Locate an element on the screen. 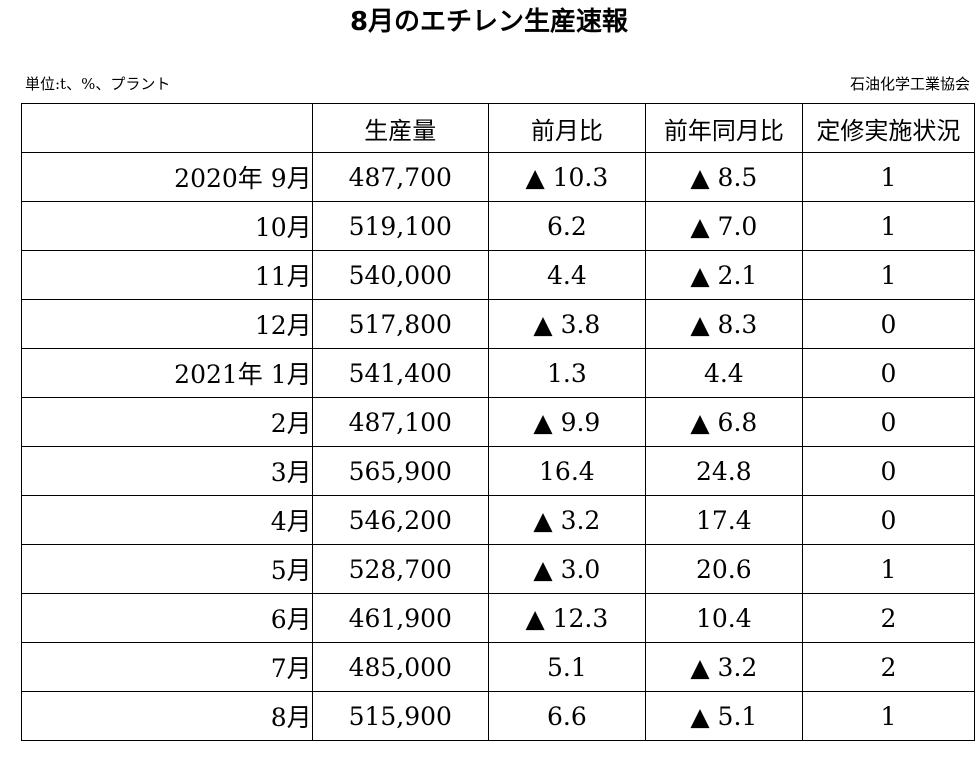 The image size is (978, 769). table-row: 2020年 9月 487,700 ▲ 10.3 ▲ 8.5 1 is located at coordinates (498, 177).